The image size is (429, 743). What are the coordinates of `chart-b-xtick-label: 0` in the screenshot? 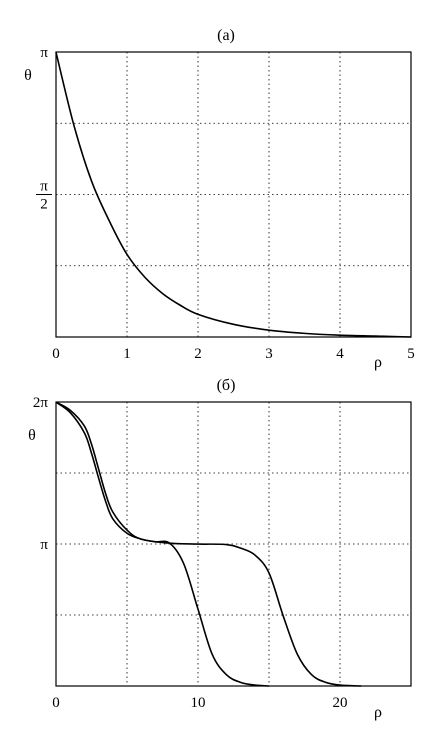 It's located at (56, 703).